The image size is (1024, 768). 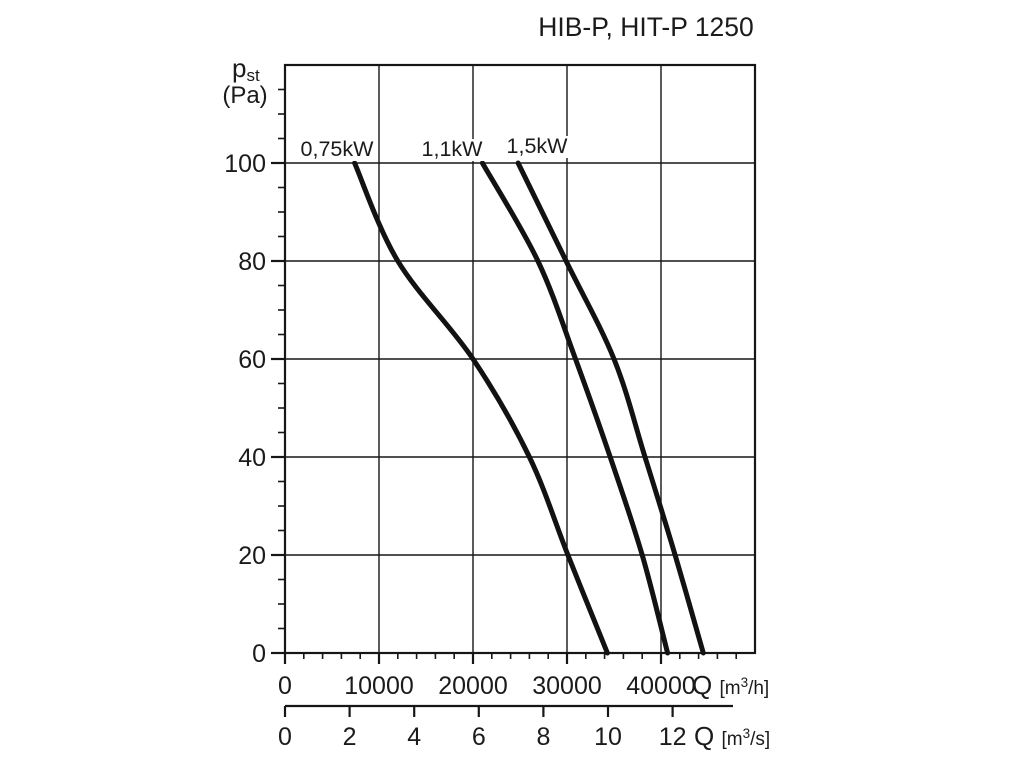 I want to click on x-axis-m3h-tick-label: 10000, so click(x=379, y=686).